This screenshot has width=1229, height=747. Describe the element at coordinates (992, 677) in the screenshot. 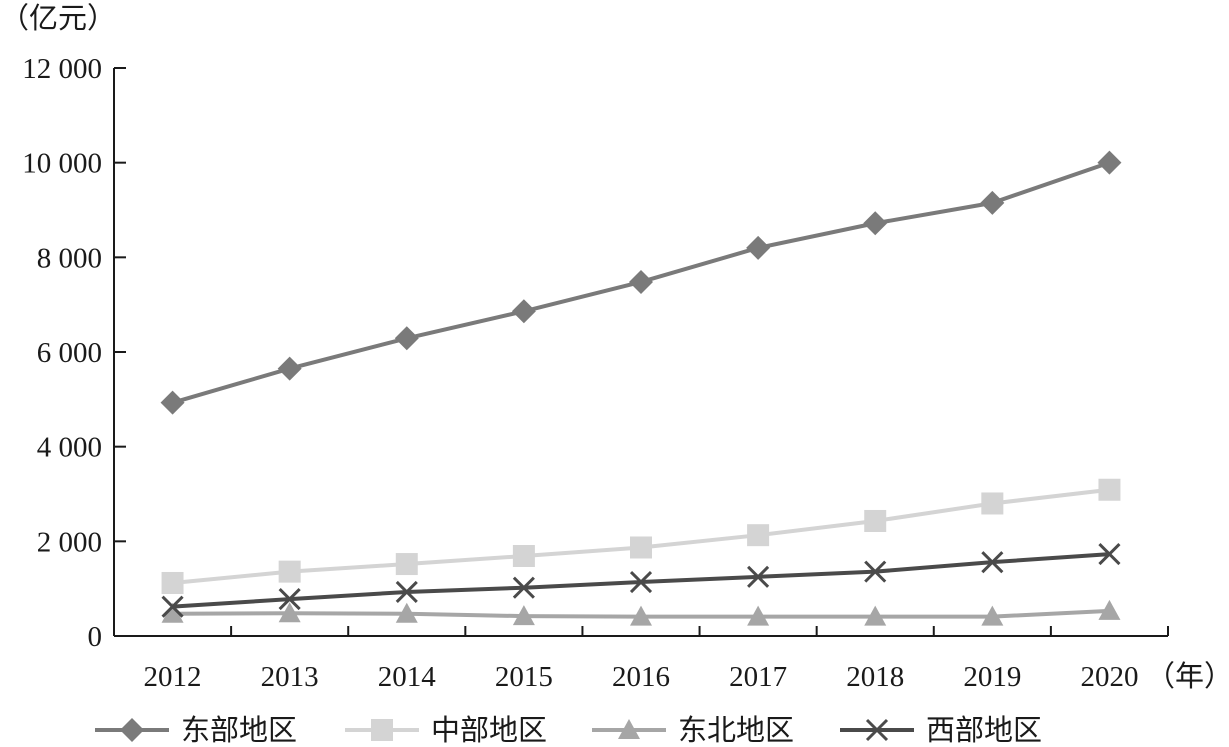

I see `x-tick-label: 2019` at that location.